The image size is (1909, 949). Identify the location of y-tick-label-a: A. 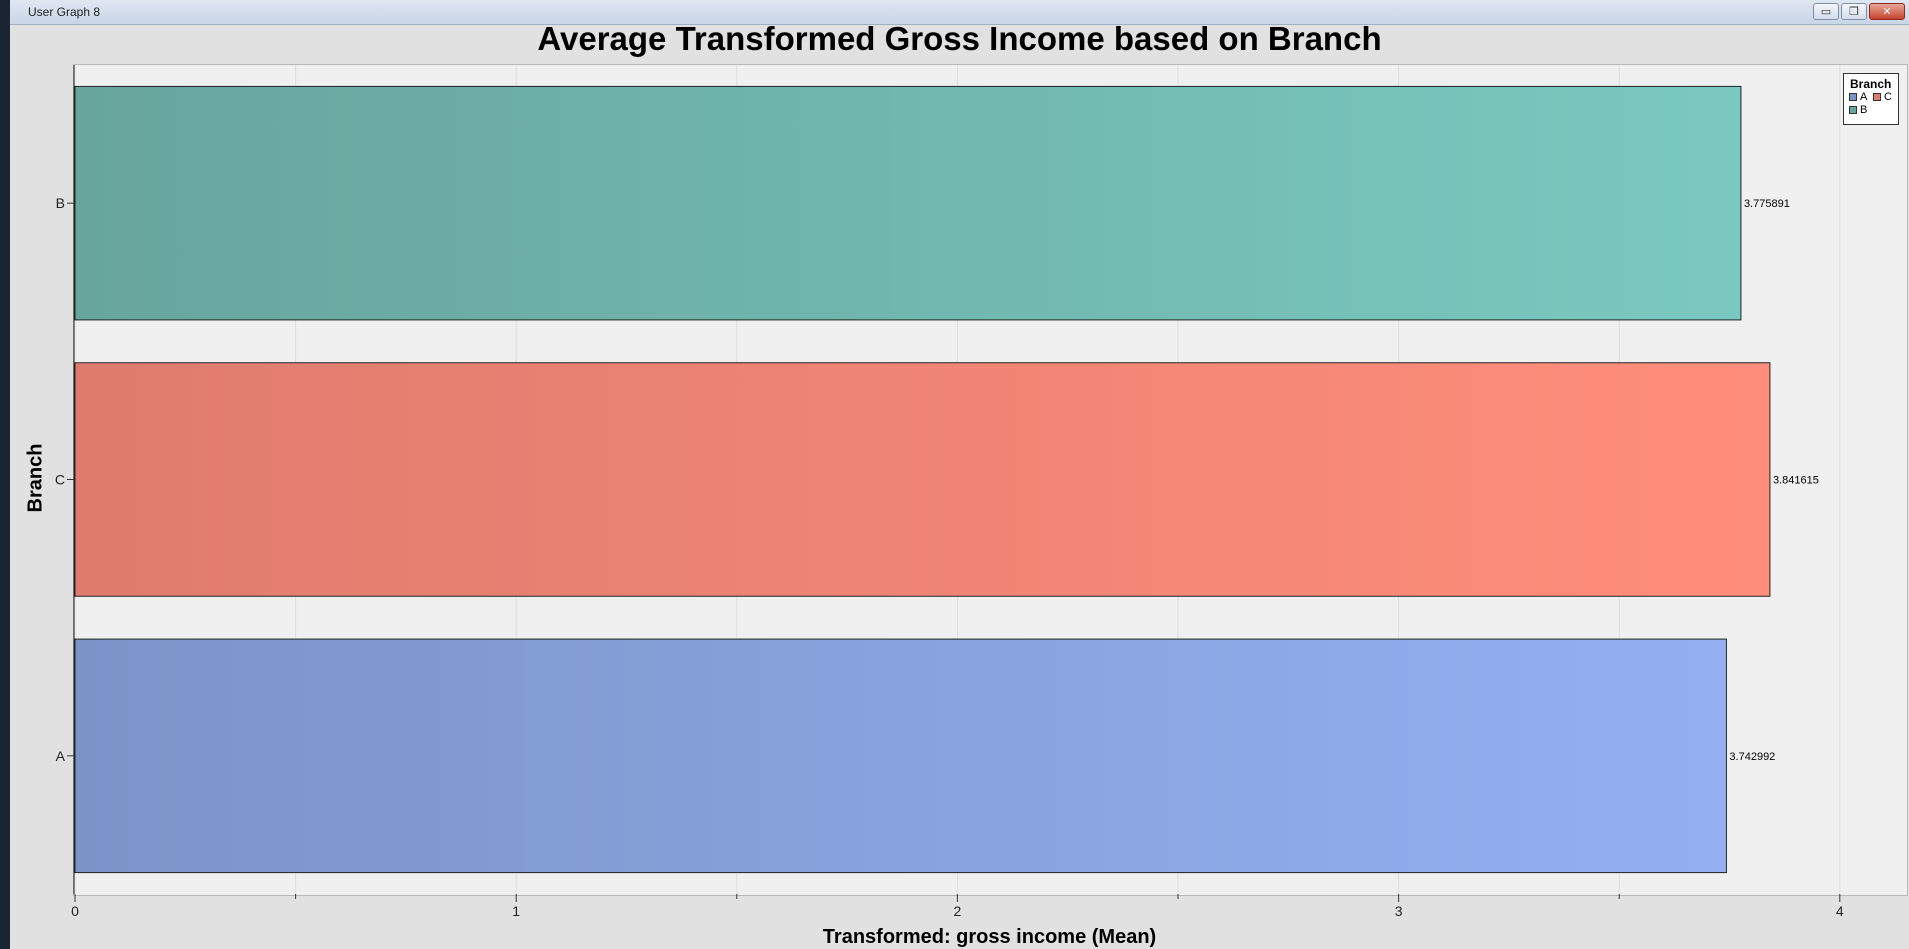
(61, 756).